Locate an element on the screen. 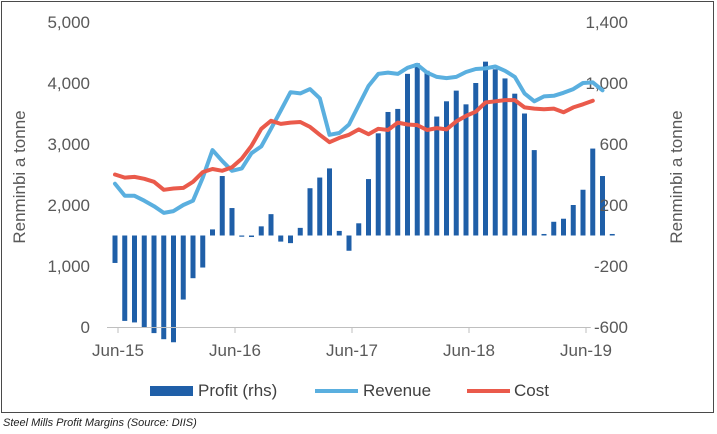 The width and height of the screenshot is (717, 434). left-tick-label: 5,000 is located at coordinates (68, 22).